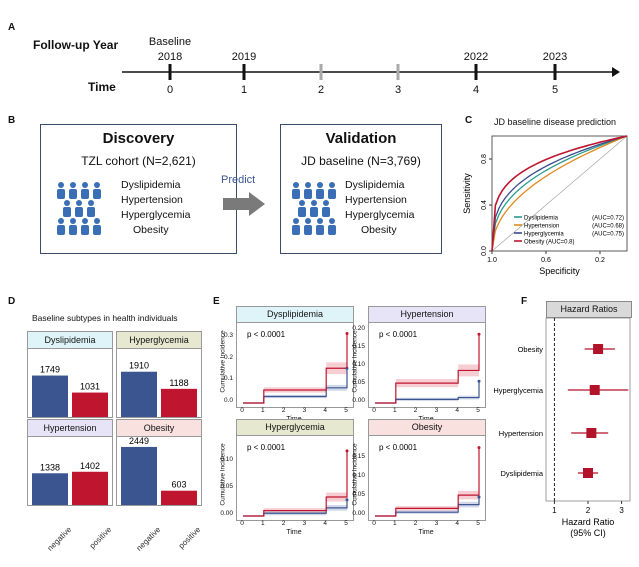  Describe the element at coordinates (238, 180) in the screenshot. I see `predict-label: Predict` at that location.